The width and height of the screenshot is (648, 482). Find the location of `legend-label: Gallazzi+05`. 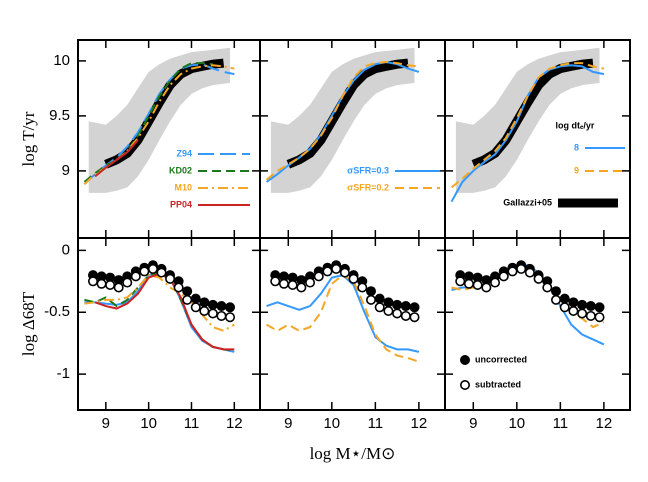

legend-label: Gallazzi+05 is located at coordinates (527, 202).